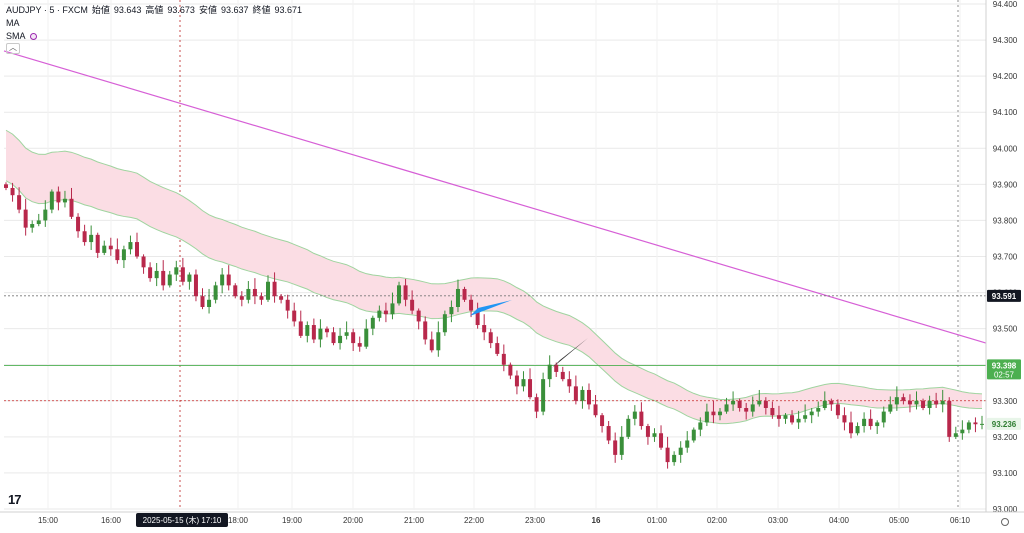  I want to click on time-tick-label: 05:00, so click(899, 520).